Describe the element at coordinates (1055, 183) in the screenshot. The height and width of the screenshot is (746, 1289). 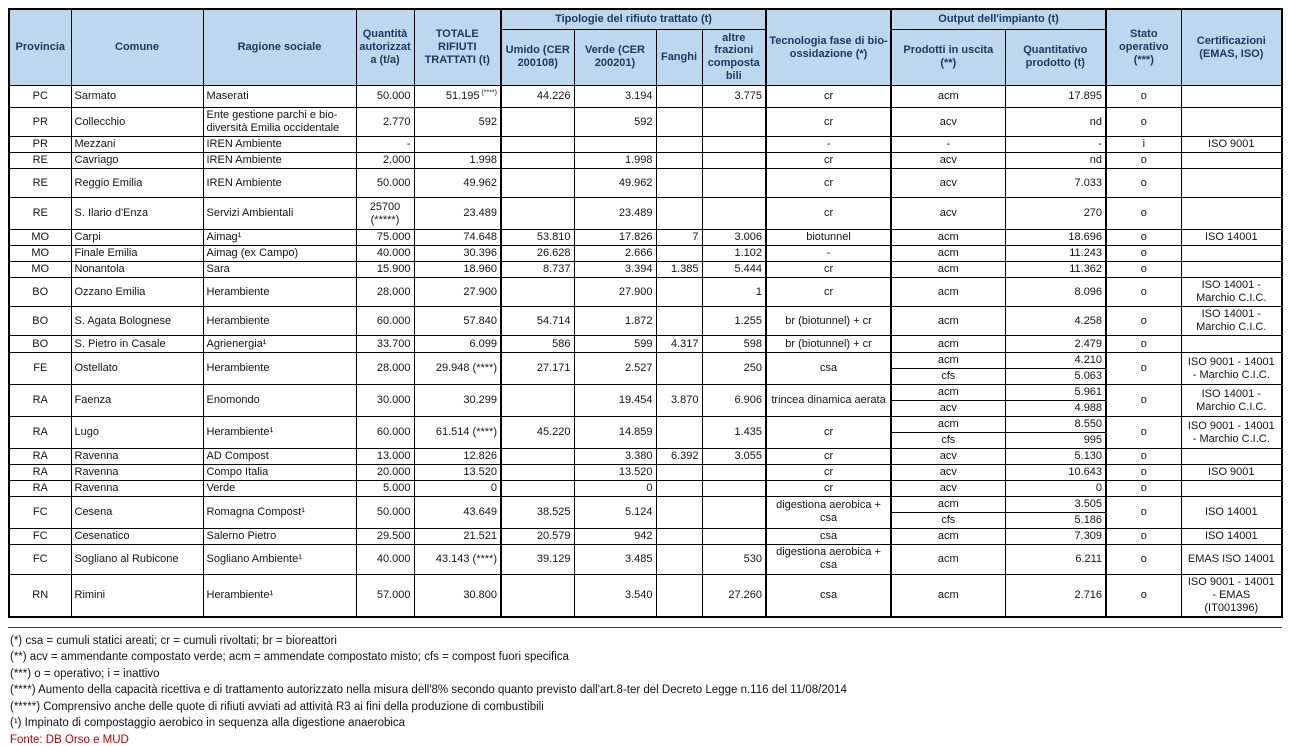
I see `cell-quantitativo-prodotto: 7.033` at that location.